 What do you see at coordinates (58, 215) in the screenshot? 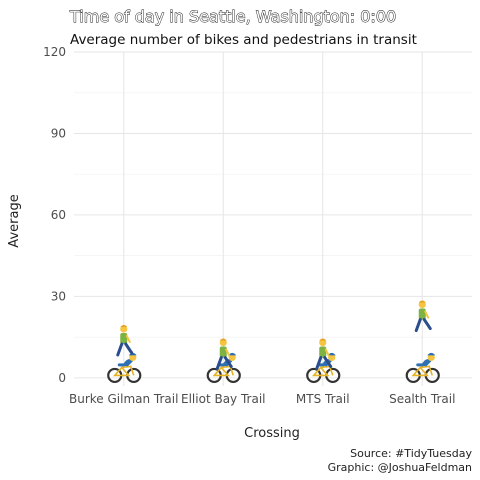
I see `y-tick-label: 60` at bounding box center [58, 215].